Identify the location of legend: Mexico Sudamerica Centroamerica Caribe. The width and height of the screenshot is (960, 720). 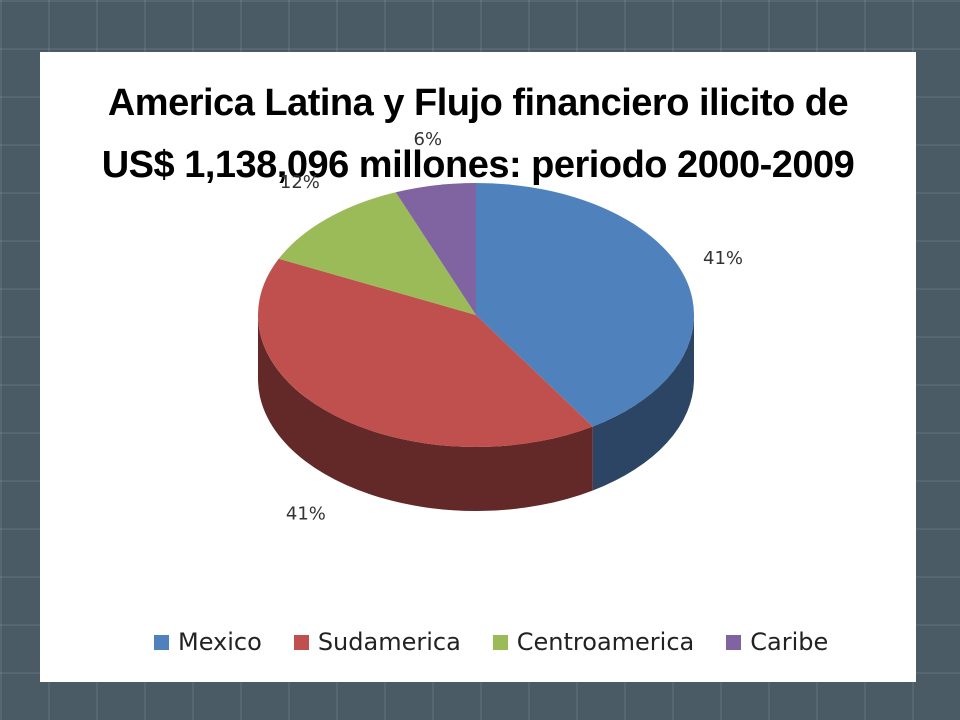
(491, 642).